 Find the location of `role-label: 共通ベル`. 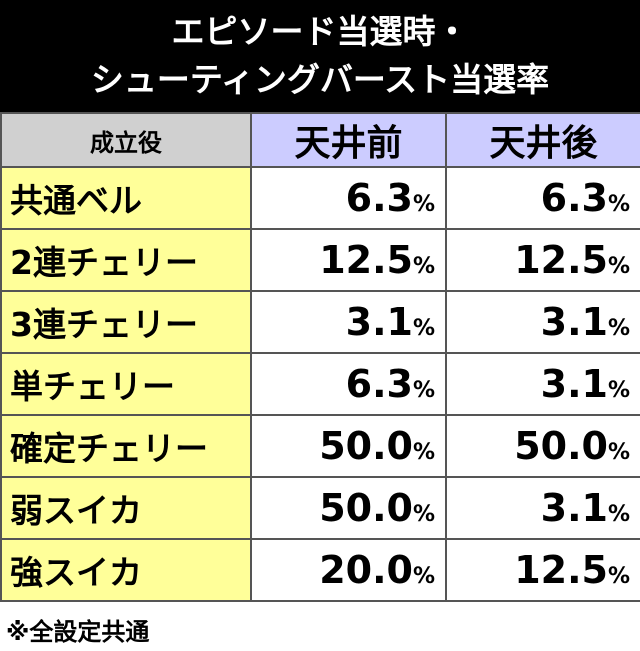

role-label: 共通ベル is located at coordinates (126, 198).